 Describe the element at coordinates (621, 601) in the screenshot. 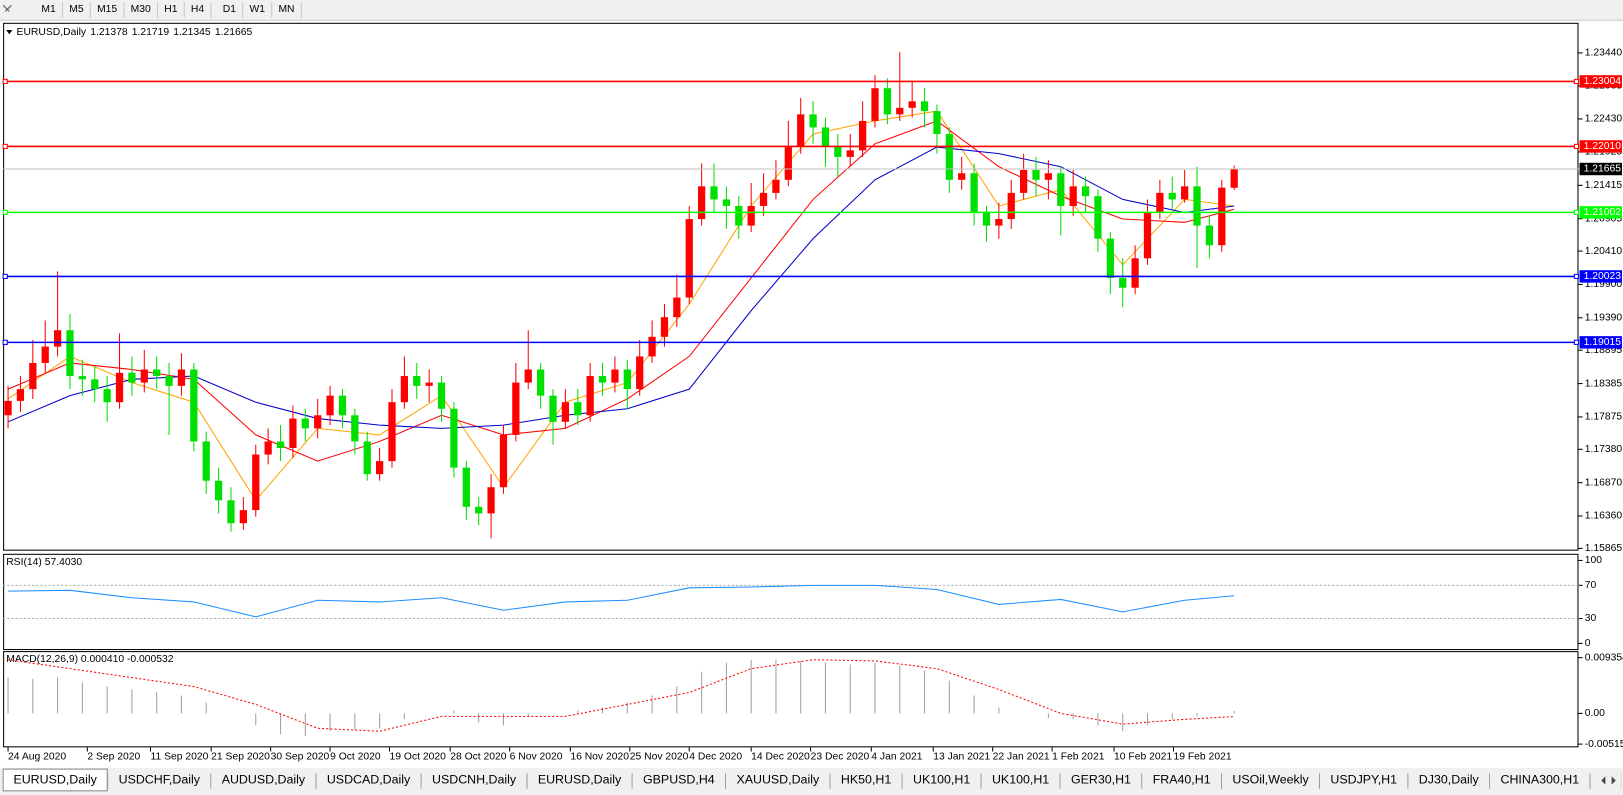

I see `rsi-line` at that location.